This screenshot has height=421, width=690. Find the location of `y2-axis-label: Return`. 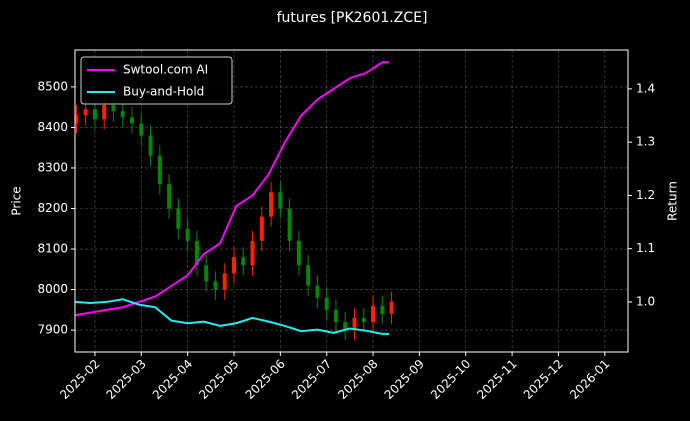

y2-axis-label: Return is located at coordinates (673, 201).